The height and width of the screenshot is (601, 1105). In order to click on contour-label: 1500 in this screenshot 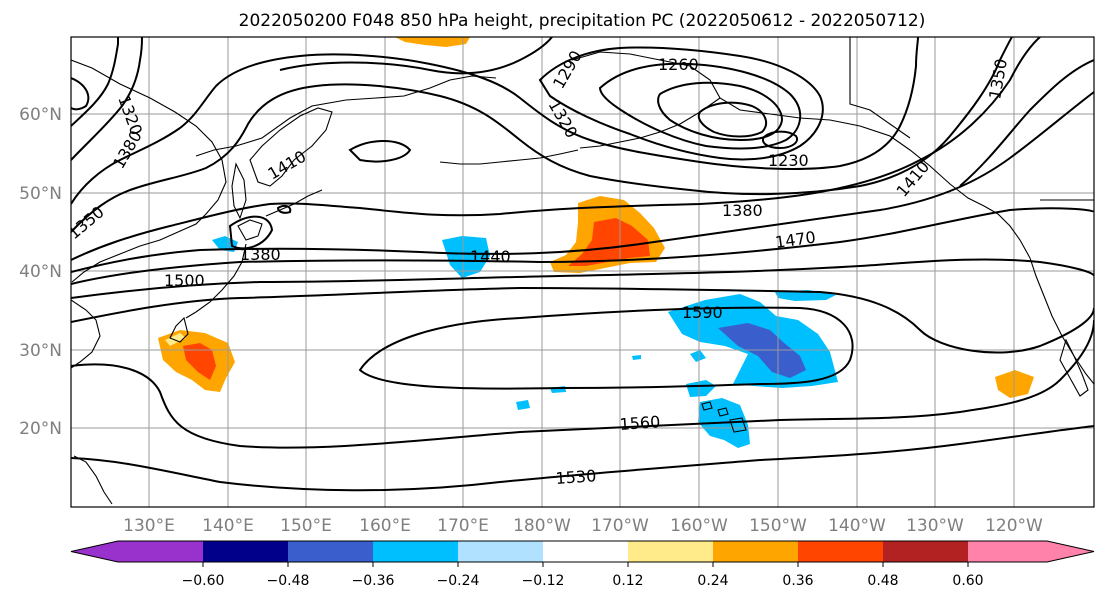, I will do `click(184, 280)`.